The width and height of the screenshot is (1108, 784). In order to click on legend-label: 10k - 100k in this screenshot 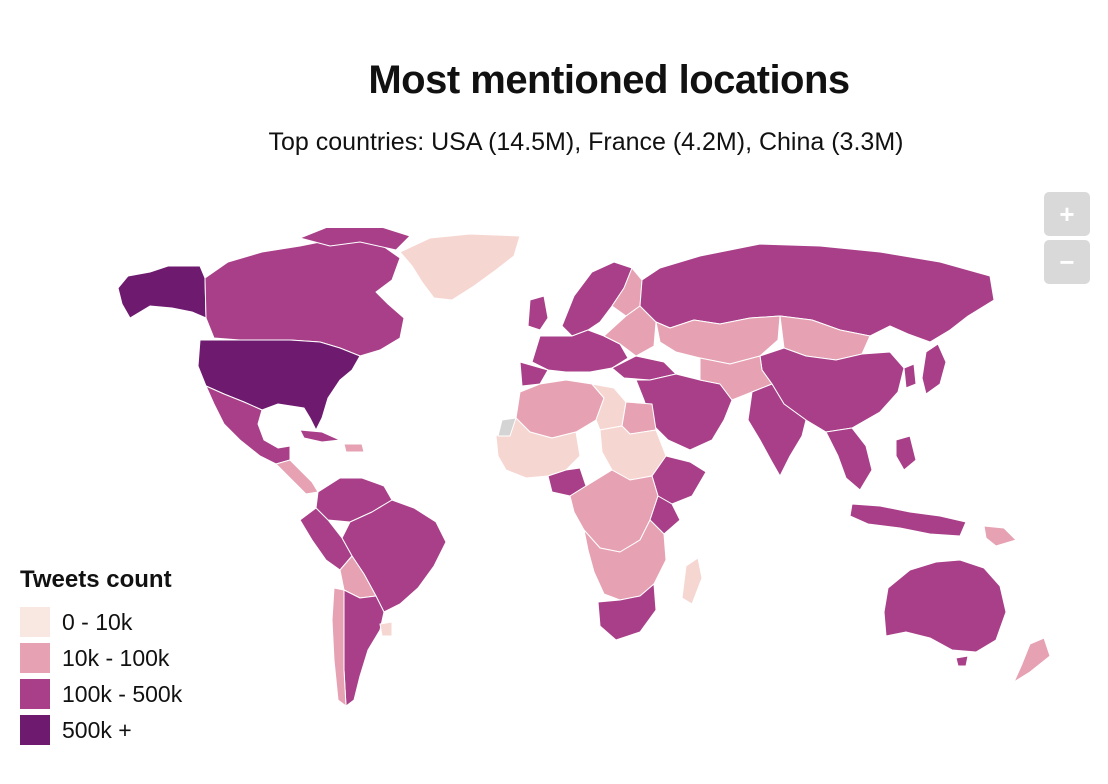, I will do `click(116, 657)`.